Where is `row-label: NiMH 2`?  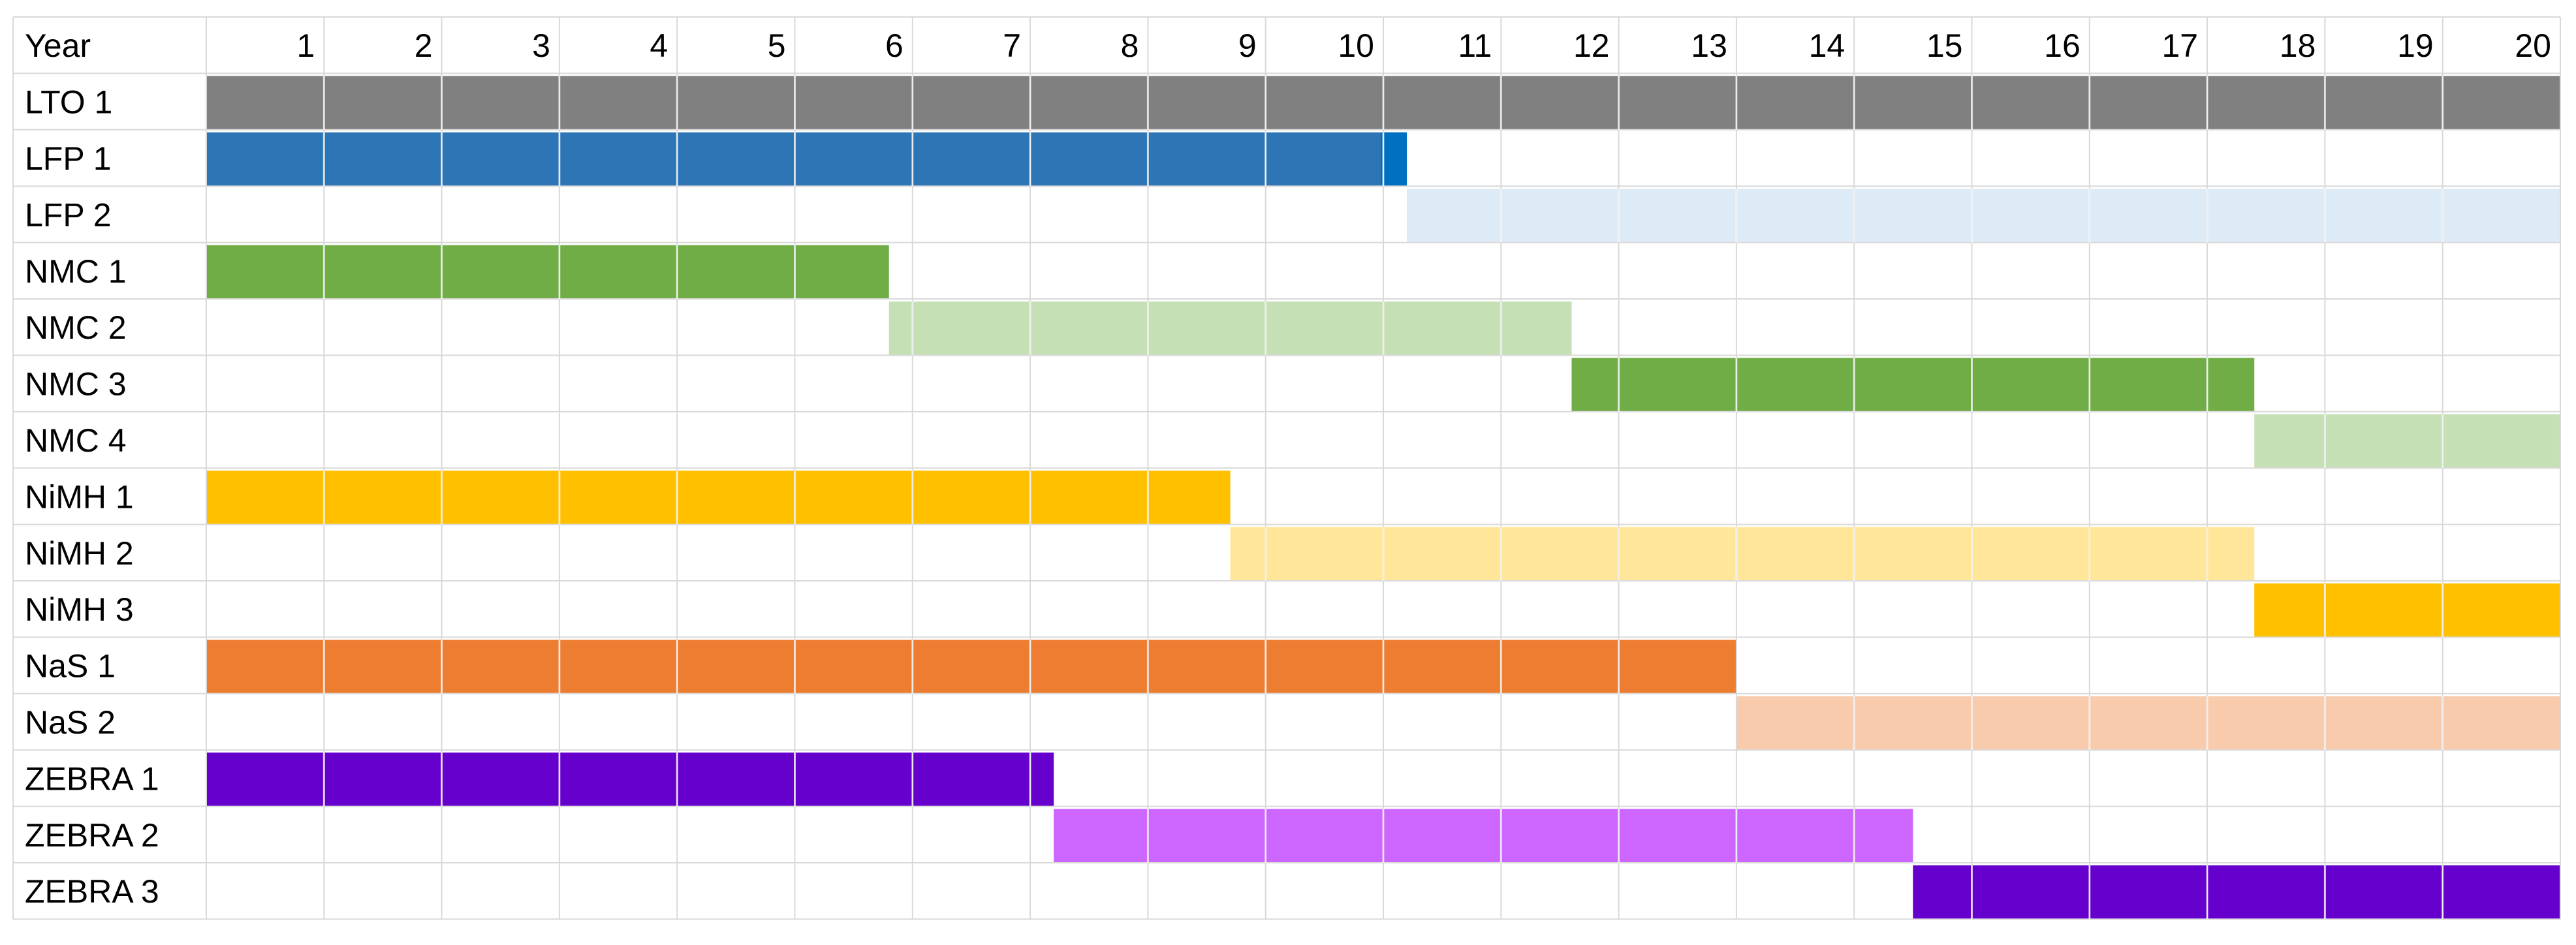
row-label: NiMH 2 is located at coordinates (79, 553).